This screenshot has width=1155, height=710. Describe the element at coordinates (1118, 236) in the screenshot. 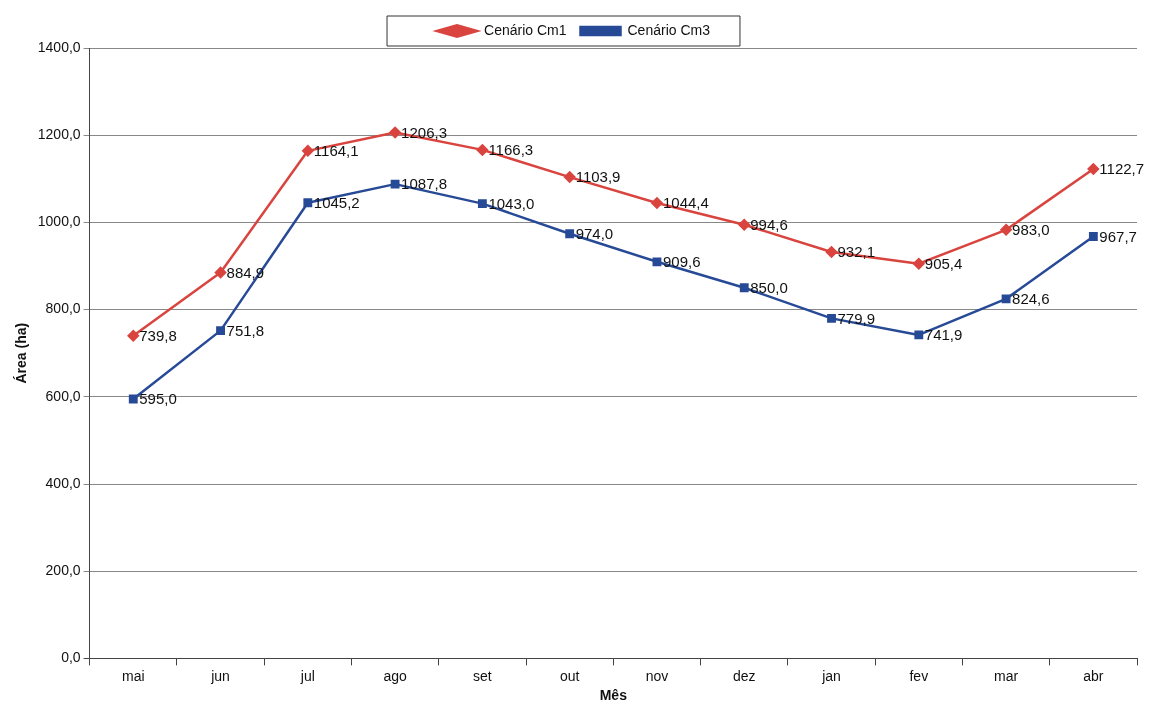

I see `data-label: 967,7` at that location.